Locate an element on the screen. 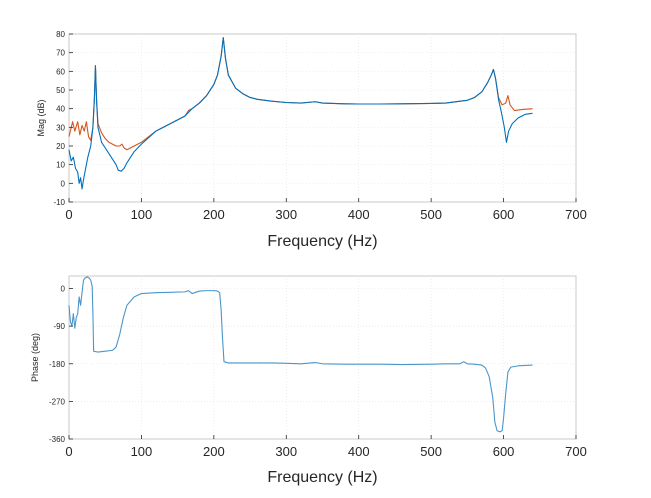 The image size is (651, 498). phase-y-tick-label: 0 is located at coordinates (63, 289).